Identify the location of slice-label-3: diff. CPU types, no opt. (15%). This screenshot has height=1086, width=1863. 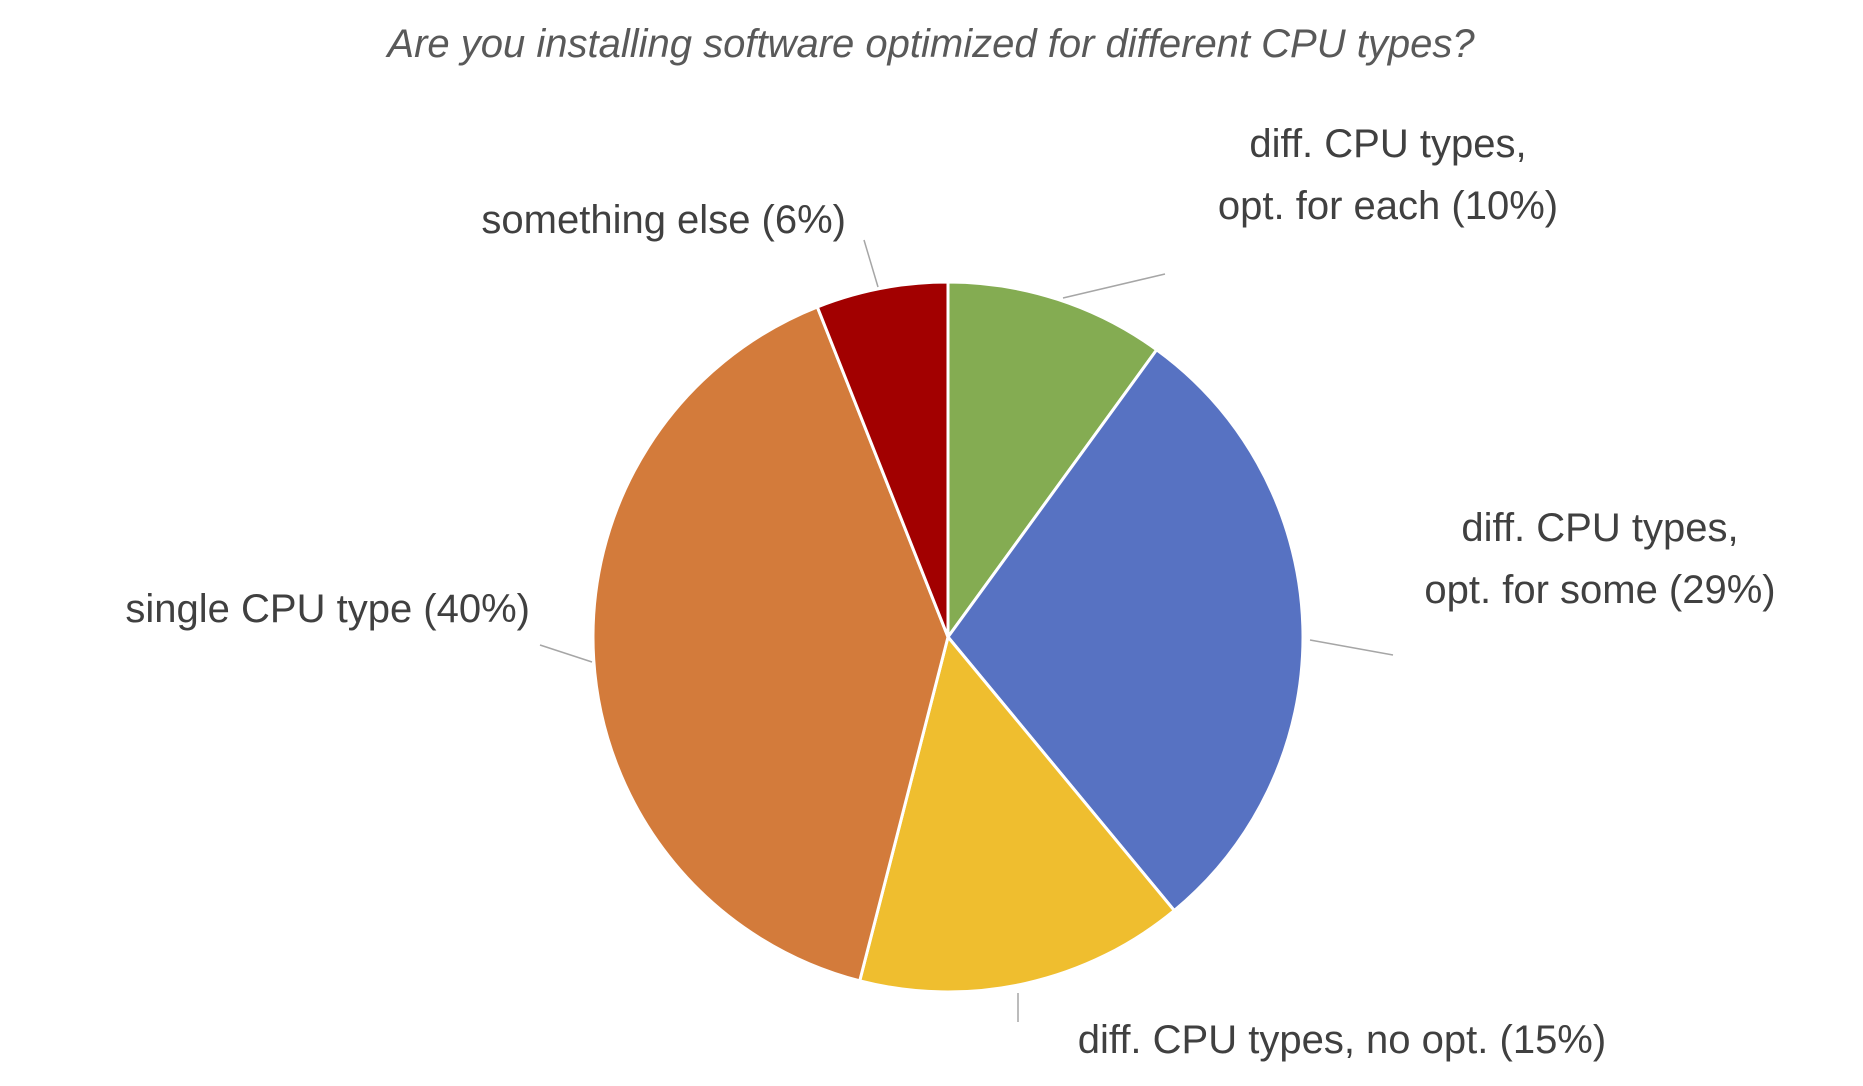
(1342, 1040).